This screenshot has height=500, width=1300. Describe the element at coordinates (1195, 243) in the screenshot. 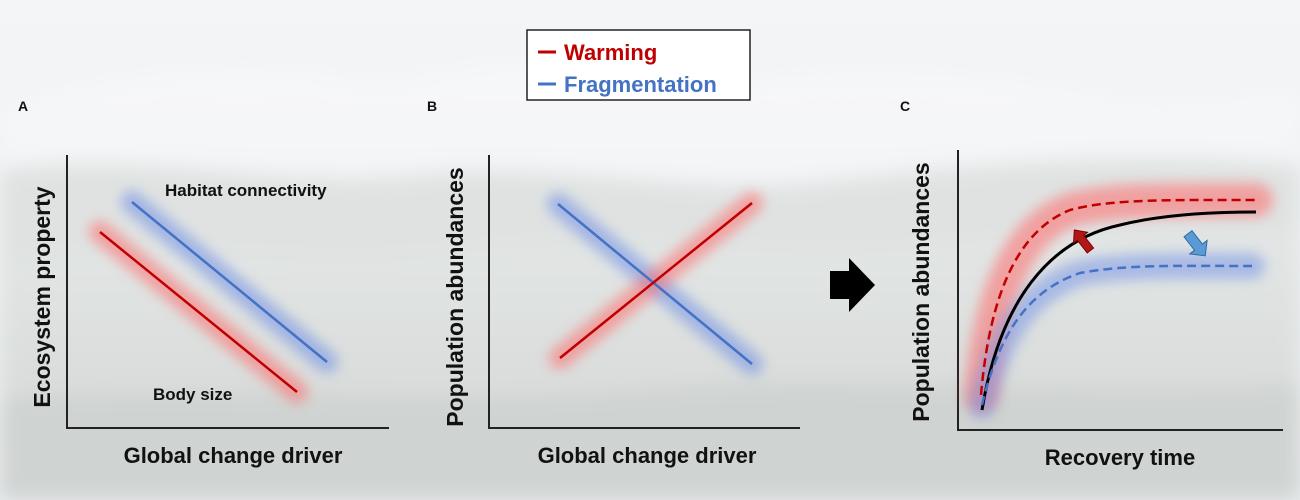

I see `down-arrow-icon` at that location.